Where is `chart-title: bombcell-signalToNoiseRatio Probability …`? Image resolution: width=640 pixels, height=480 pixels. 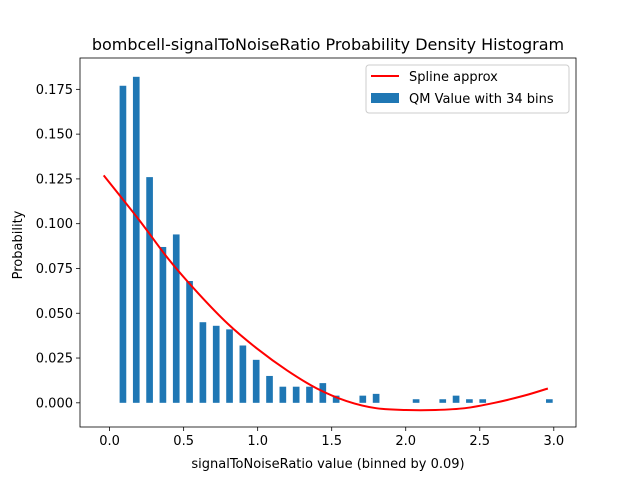
chart-title: bombcell-signalToNoiseRatio Probability … is located at coordinates (328, 44).